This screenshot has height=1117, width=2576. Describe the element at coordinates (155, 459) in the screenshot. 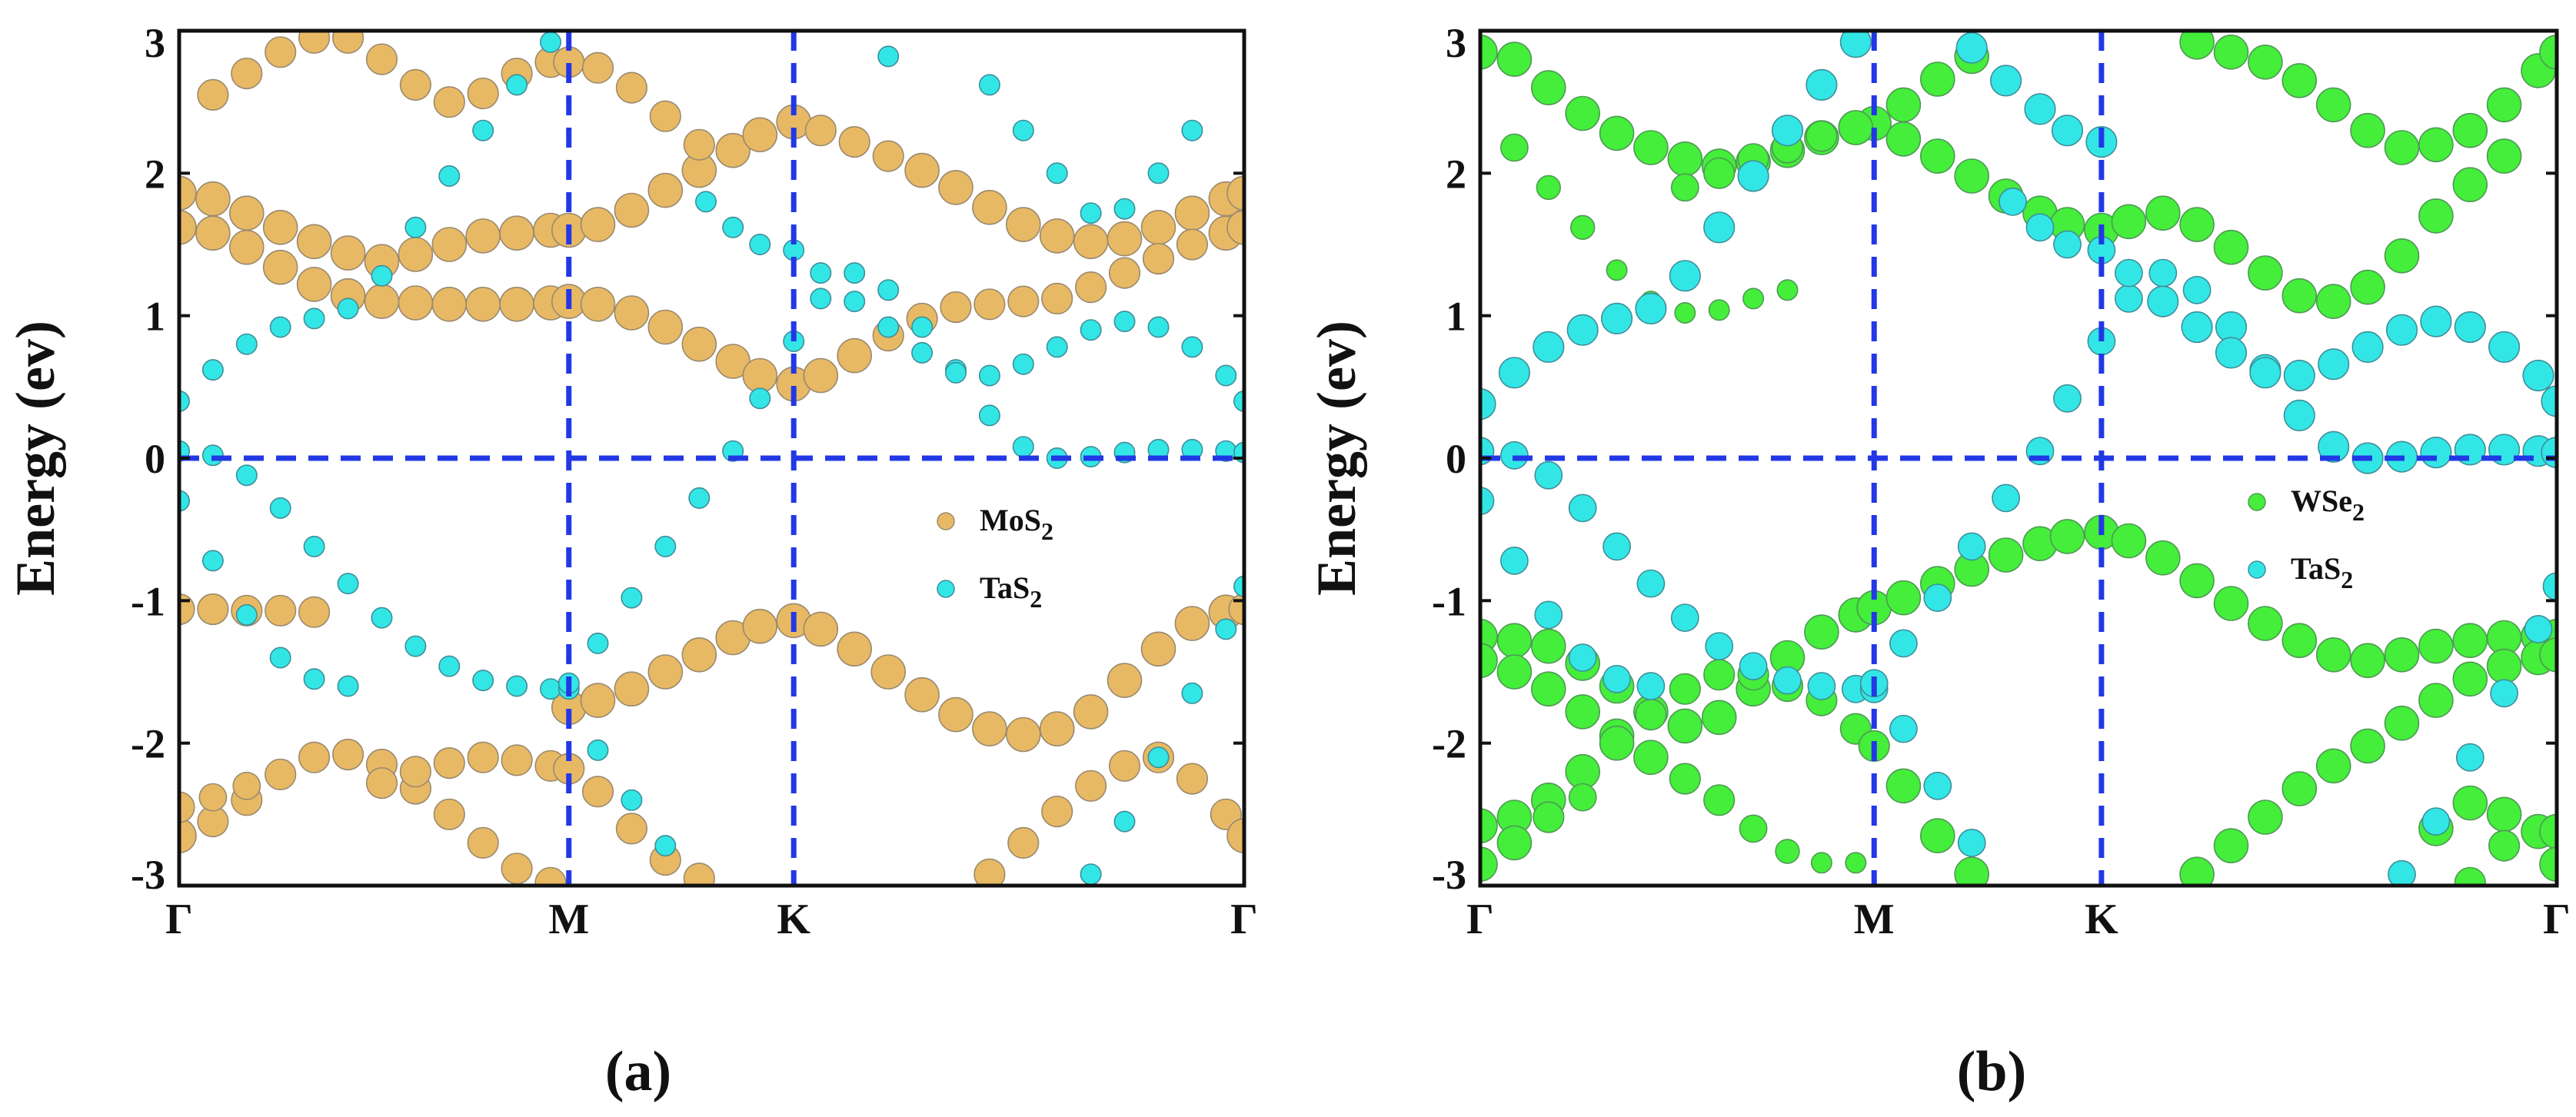

I see `y-tick-label: 0` at that location.